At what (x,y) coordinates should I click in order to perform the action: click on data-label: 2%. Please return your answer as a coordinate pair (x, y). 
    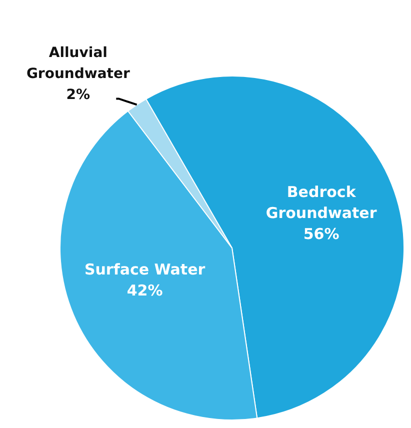
    Looking at the image, I should click on (78, 94).